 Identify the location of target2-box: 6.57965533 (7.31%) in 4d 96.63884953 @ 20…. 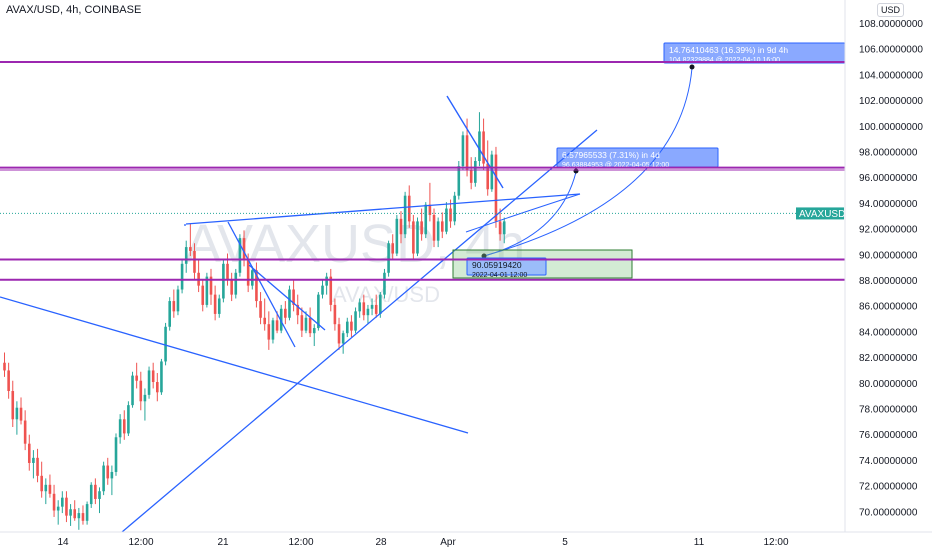
(637, 158).